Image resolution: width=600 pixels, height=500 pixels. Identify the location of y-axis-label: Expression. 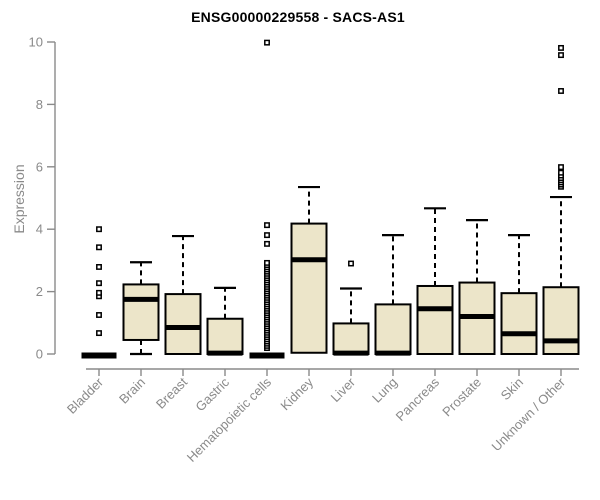
(19, 199).